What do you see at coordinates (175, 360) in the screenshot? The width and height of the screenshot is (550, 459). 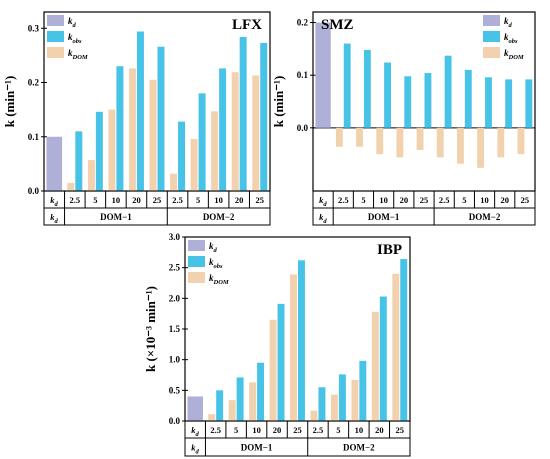 I see `y-tick-label: 1.0` at bounding box center [175, 360].